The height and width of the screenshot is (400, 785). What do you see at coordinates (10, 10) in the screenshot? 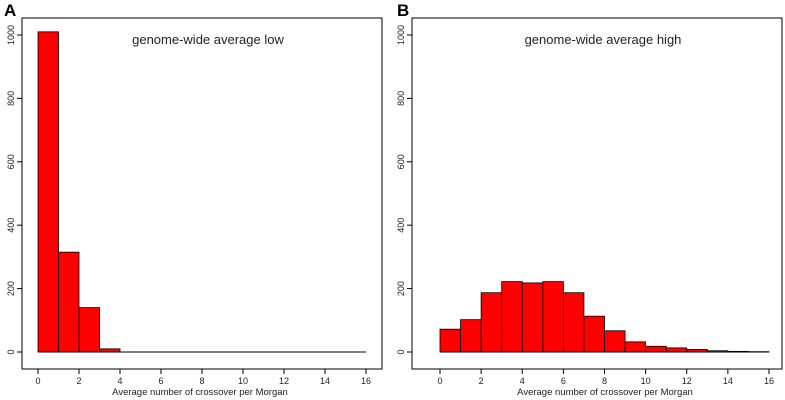
I see `panel-letter-a: A` at bounding box center [10, 10].